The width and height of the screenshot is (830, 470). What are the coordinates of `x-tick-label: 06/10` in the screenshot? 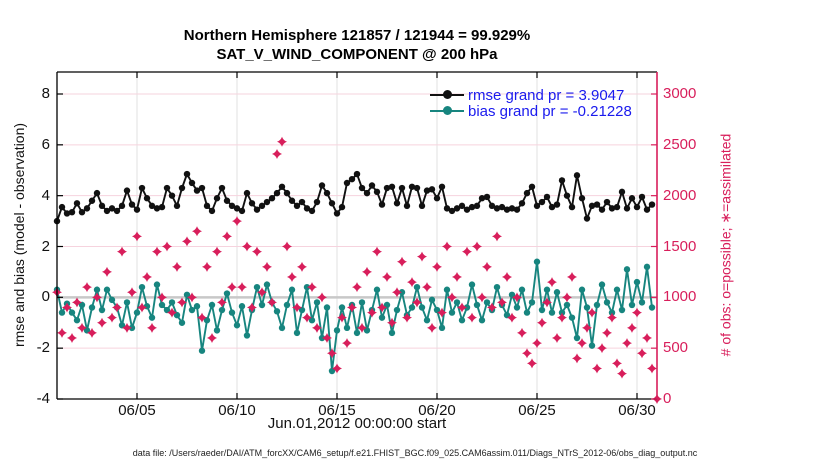 It's located at (237, 410).